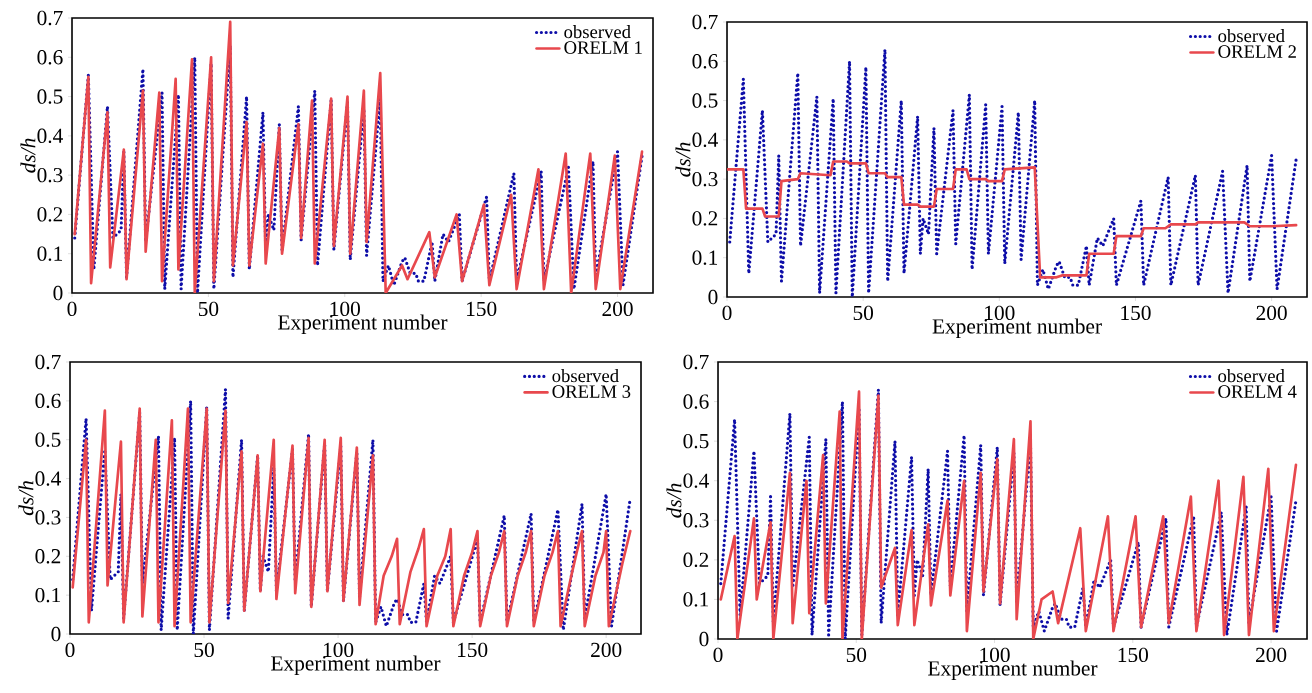 The image size is (1312, 693). Describe the element at coordinates (1257, 391) in the screenshot. I see `legend-label: ORELM 4` at that location.